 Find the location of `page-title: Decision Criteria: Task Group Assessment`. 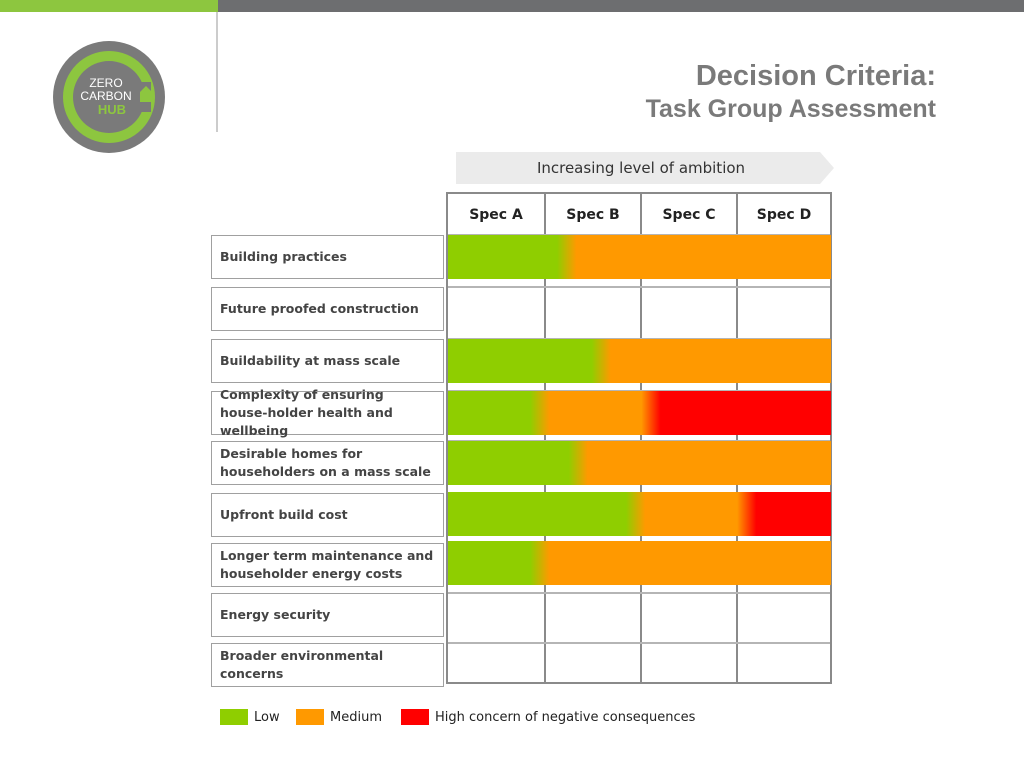

page-title: Decision Criteria: Task Group Assessment is located at coordinates (791, 91).